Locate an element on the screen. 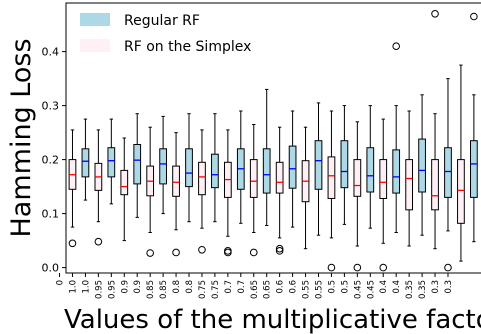 The width and height of the screenshot is (481, 334). y-tick-label: 0.1 is located at coordinates (51, 214).